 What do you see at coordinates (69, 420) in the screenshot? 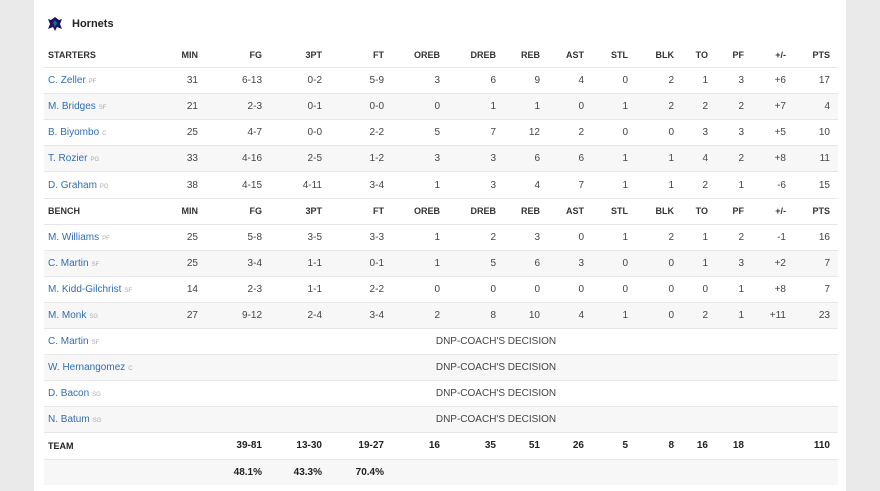
I see `player-link: N. Batum` at bounding box center [69, 420].